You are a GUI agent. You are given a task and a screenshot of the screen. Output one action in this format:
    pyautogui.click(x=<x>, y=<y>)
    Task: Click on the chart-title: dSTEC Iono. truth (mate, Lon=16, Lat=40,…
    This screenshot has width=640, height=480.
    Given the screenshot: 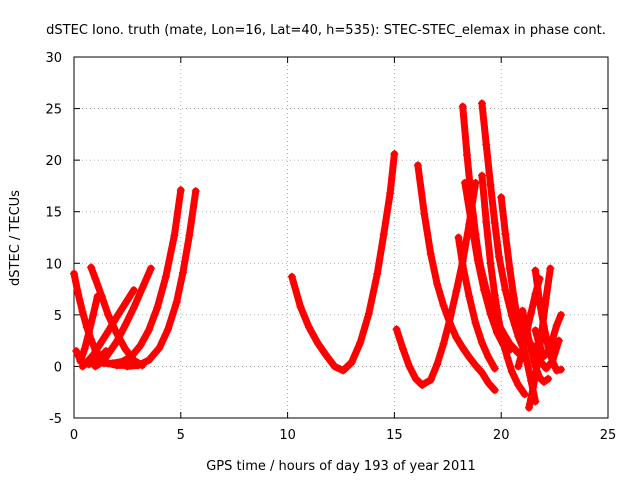 What is the action you would take?
    pyautogui.click(x=326, y=30)
    